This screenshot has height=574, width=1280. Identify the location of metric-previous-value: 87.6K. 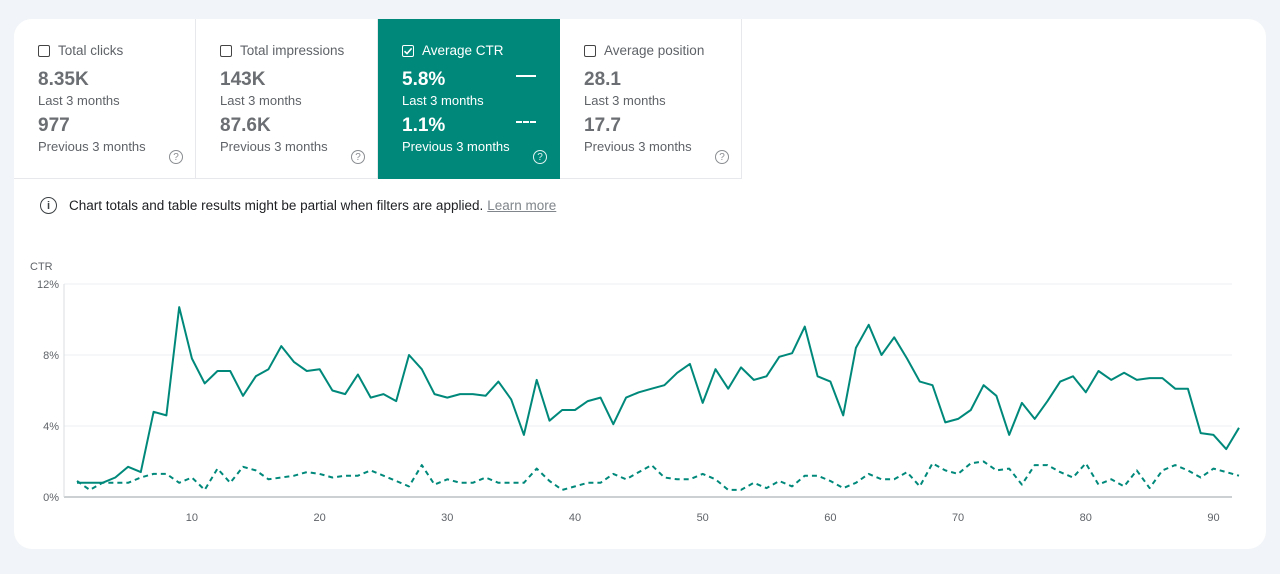
(245, 125).